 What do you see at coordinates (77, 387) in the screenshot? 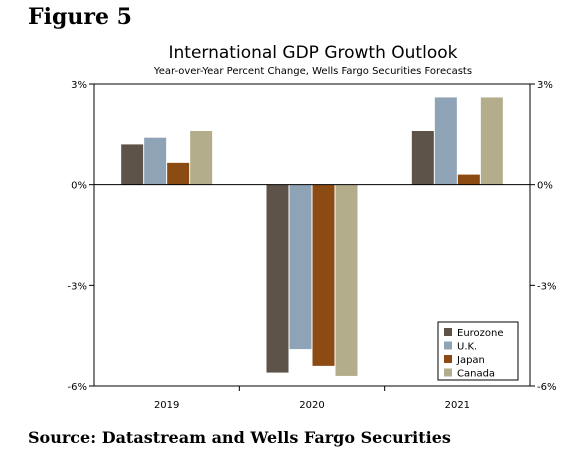
I see `y-tick-label-left: -6%` at bounding box center [77, 387].